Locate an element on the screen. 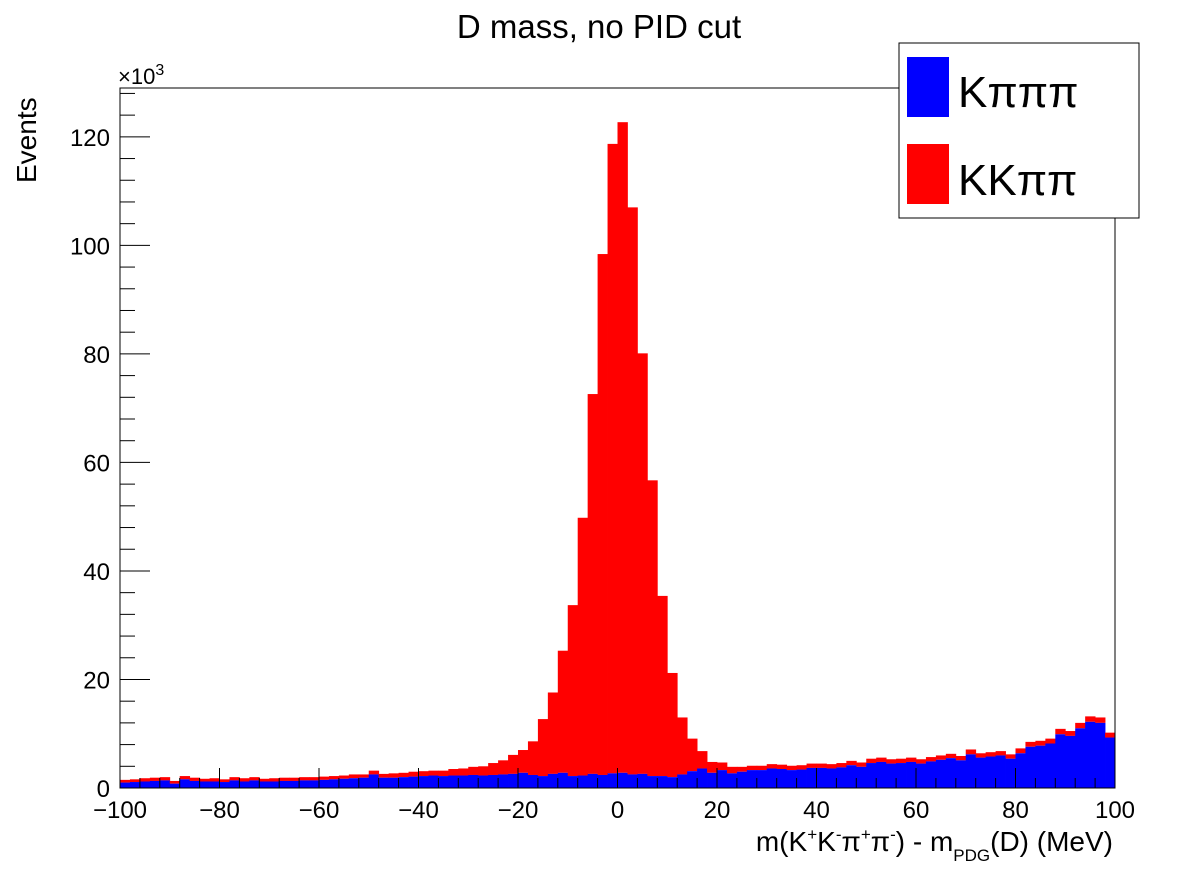  legend: Kπππ KKππ is located at coordinates (1019, 130).